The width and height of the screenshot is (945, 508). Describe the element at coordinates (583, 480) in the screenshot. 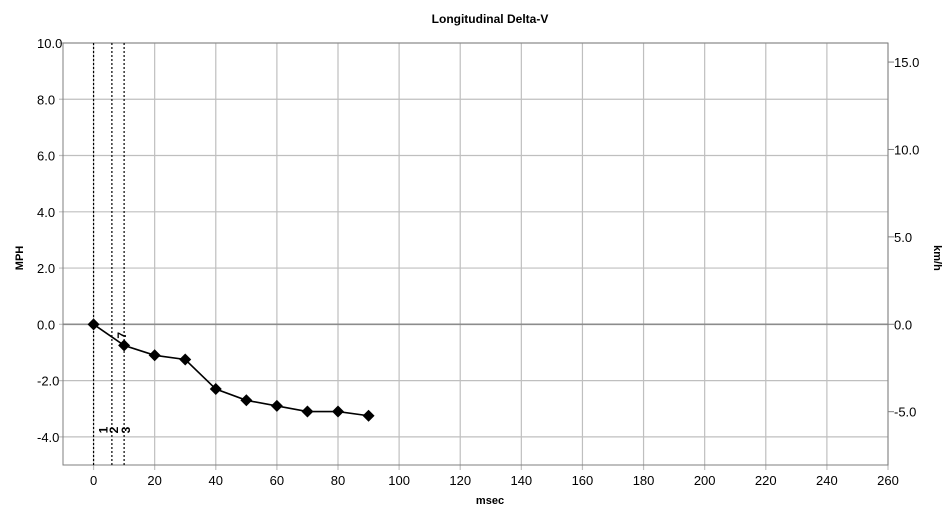

I see `x-tick-label: 160` at that location.